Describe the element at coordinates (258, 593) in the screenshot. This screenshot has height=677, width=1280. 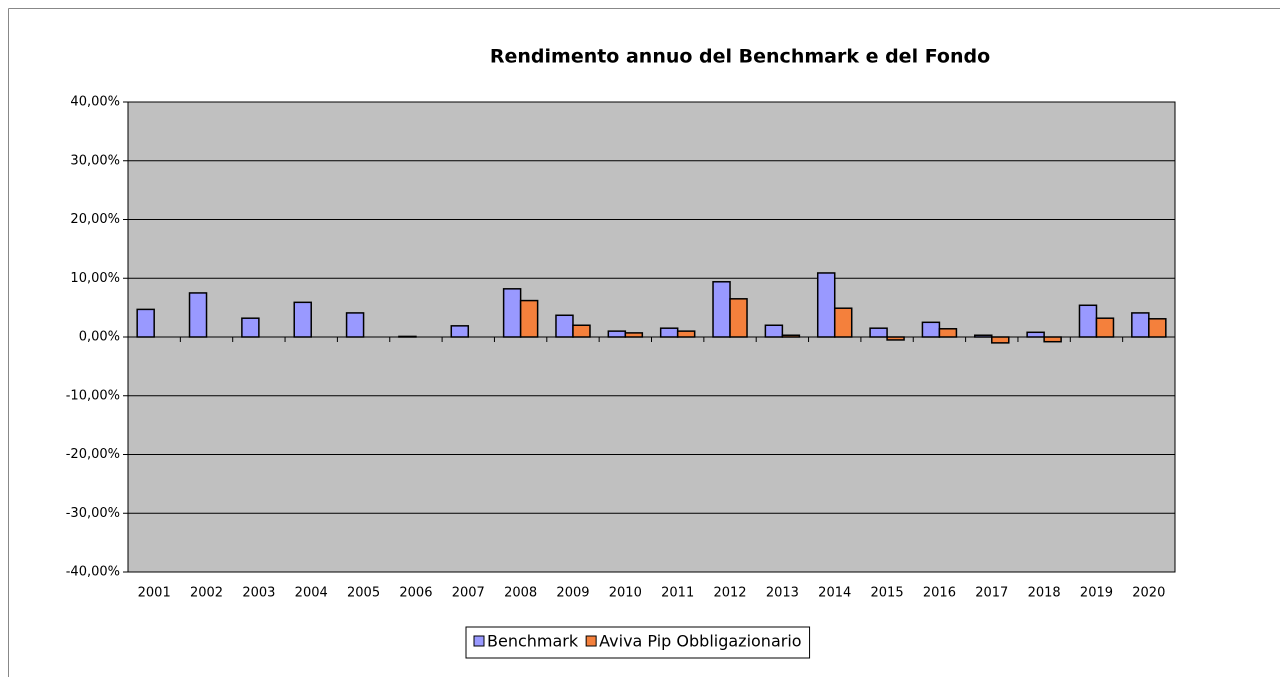
I see `x-tick-label: 2003` at that location.